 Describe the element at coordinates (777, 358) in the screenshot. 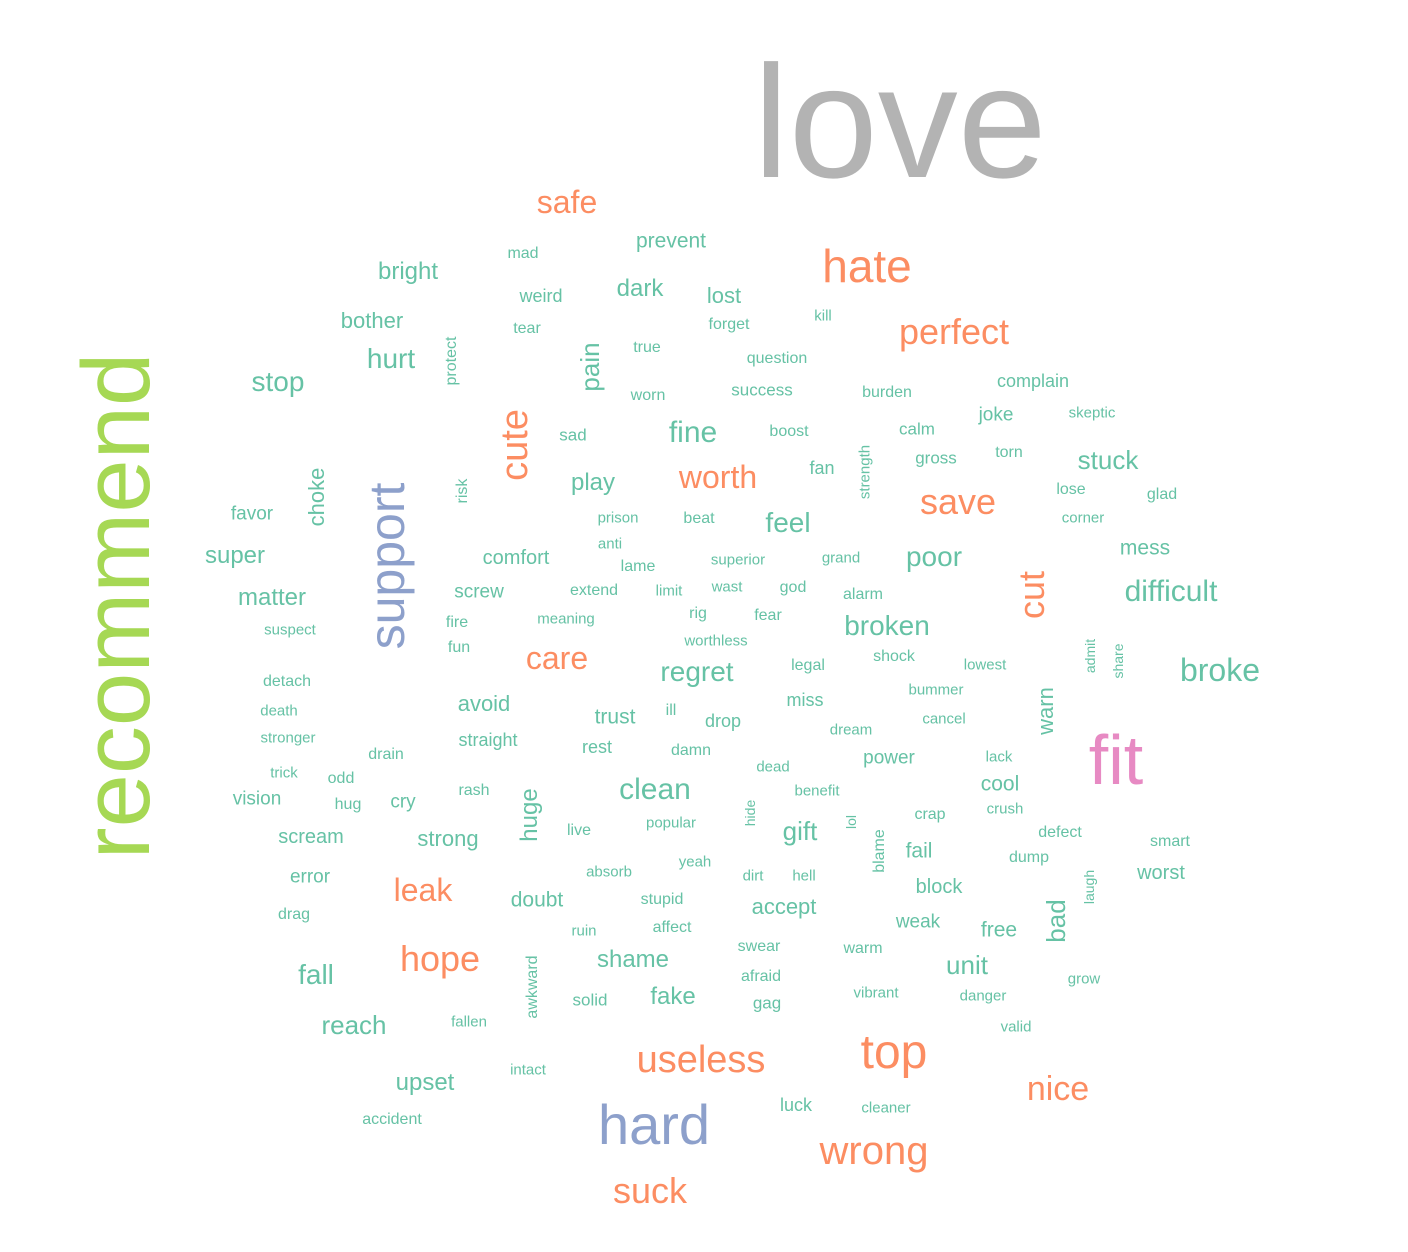

I see `word-question: question` at that location.